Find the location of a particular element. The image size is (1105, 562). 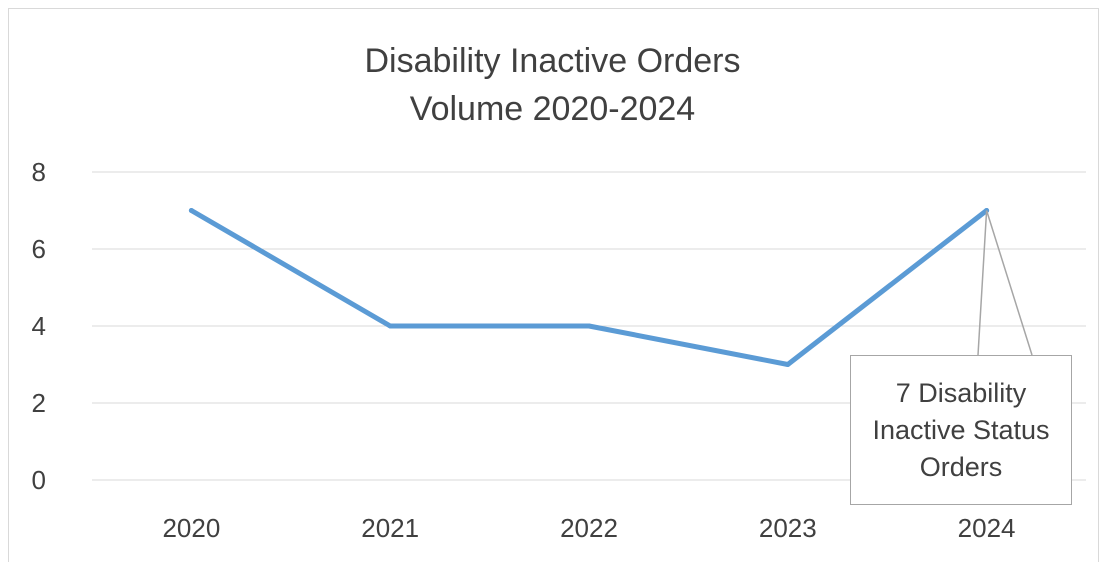

y-tick-label-8: 8 is located at coordinates (39, 172).